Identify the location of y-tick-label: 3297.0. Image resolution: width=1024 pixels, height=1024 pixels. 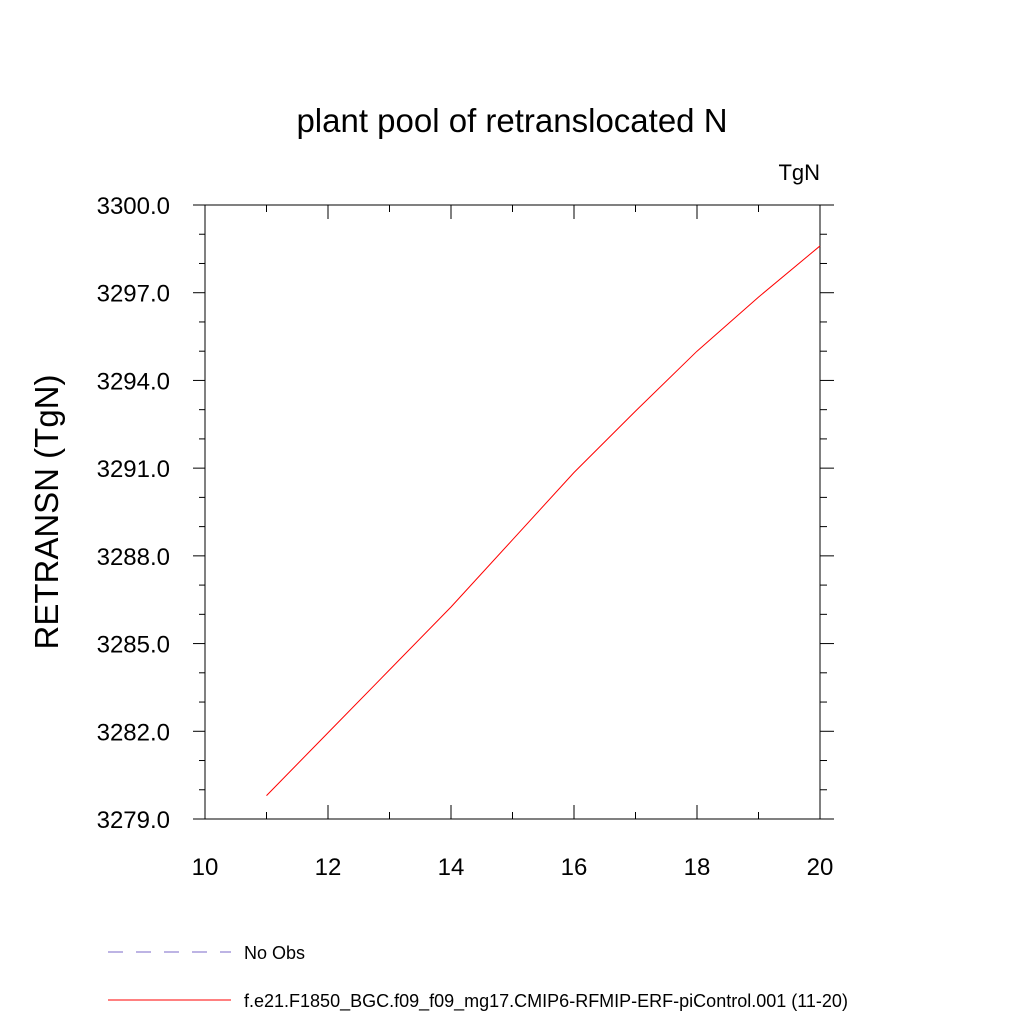
(133, 294).